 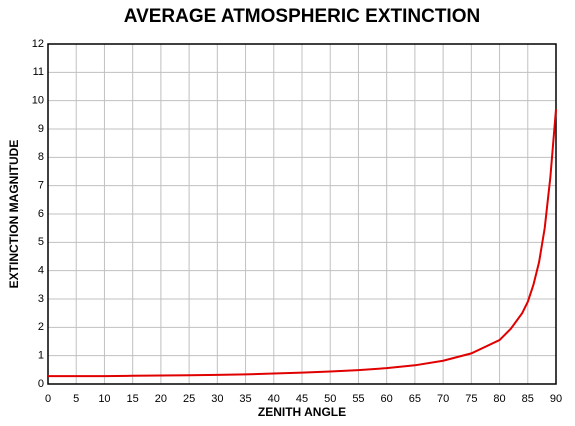 I want to click on x-tick-label: 0, so click(x=48, y=399).